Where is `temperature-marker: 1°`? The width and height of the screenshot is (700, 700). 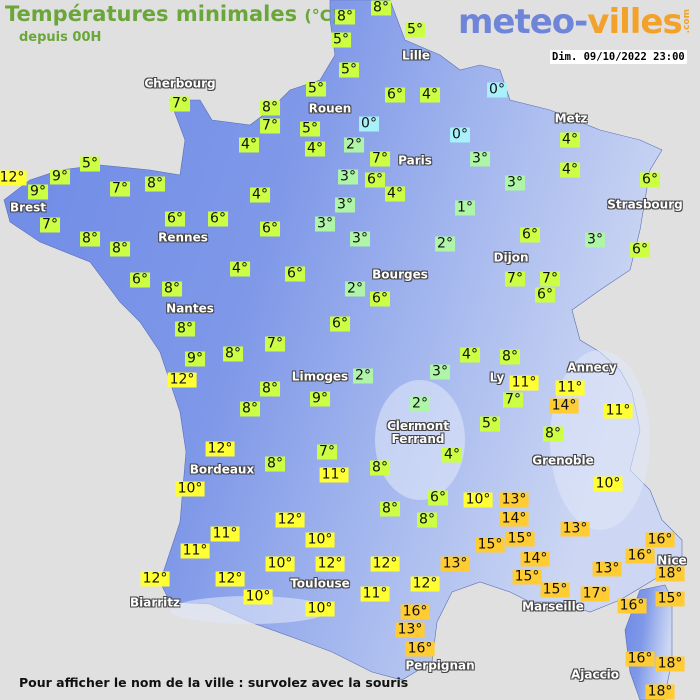 temperature-marker: 1° is located at coordinates (465, 207).